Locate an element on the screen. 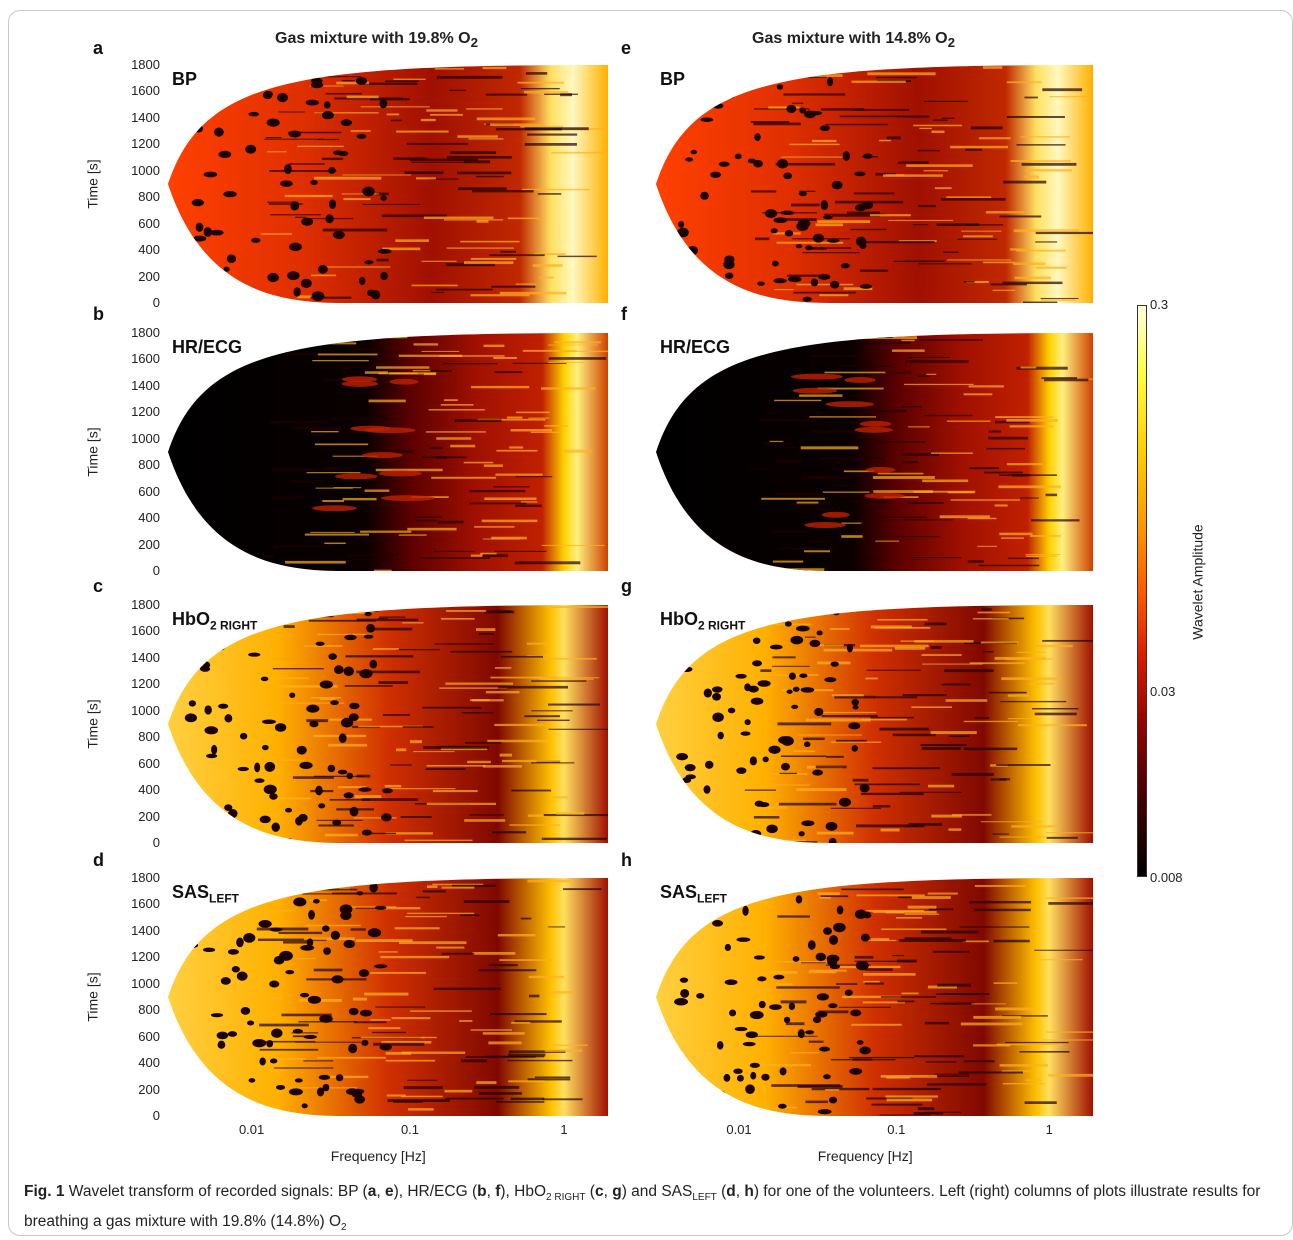 The image size is (1293, 1240). panel-letter-g: g is located at coordinates (626, 586).